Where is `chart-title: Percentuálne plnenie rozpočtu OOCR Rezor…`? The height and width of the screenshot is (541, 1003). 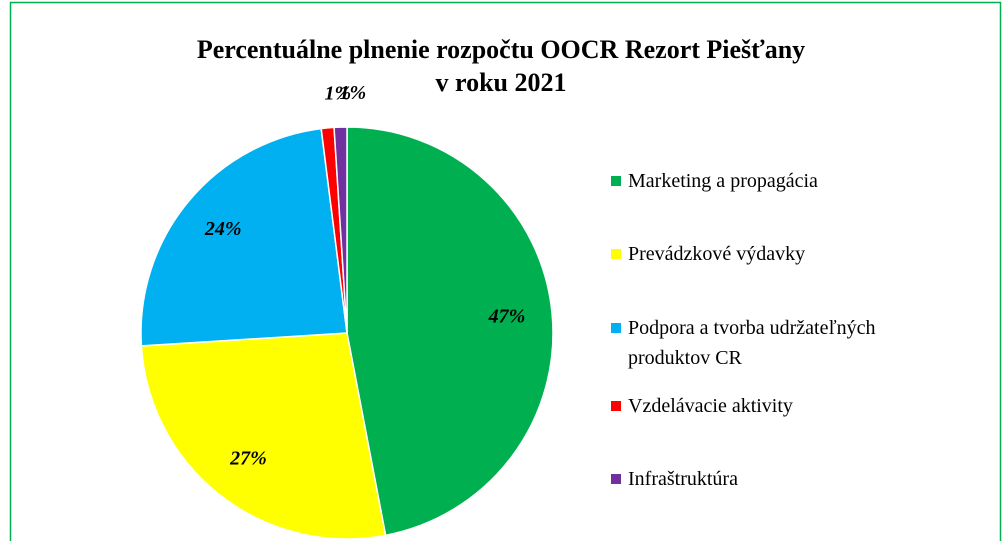
chart-title: Percentuálne plnenie rozpočtu OOCR Rezor… is located at coordinates (501, 49).